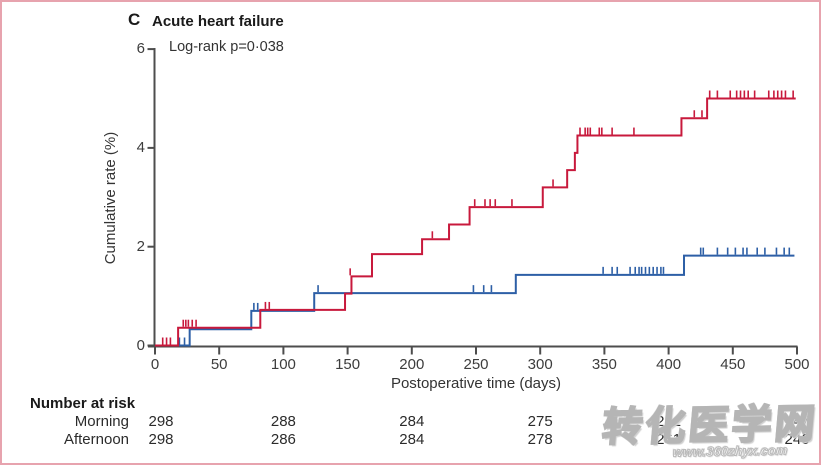  I want to click on risk-value: 275, so click(540, 421).